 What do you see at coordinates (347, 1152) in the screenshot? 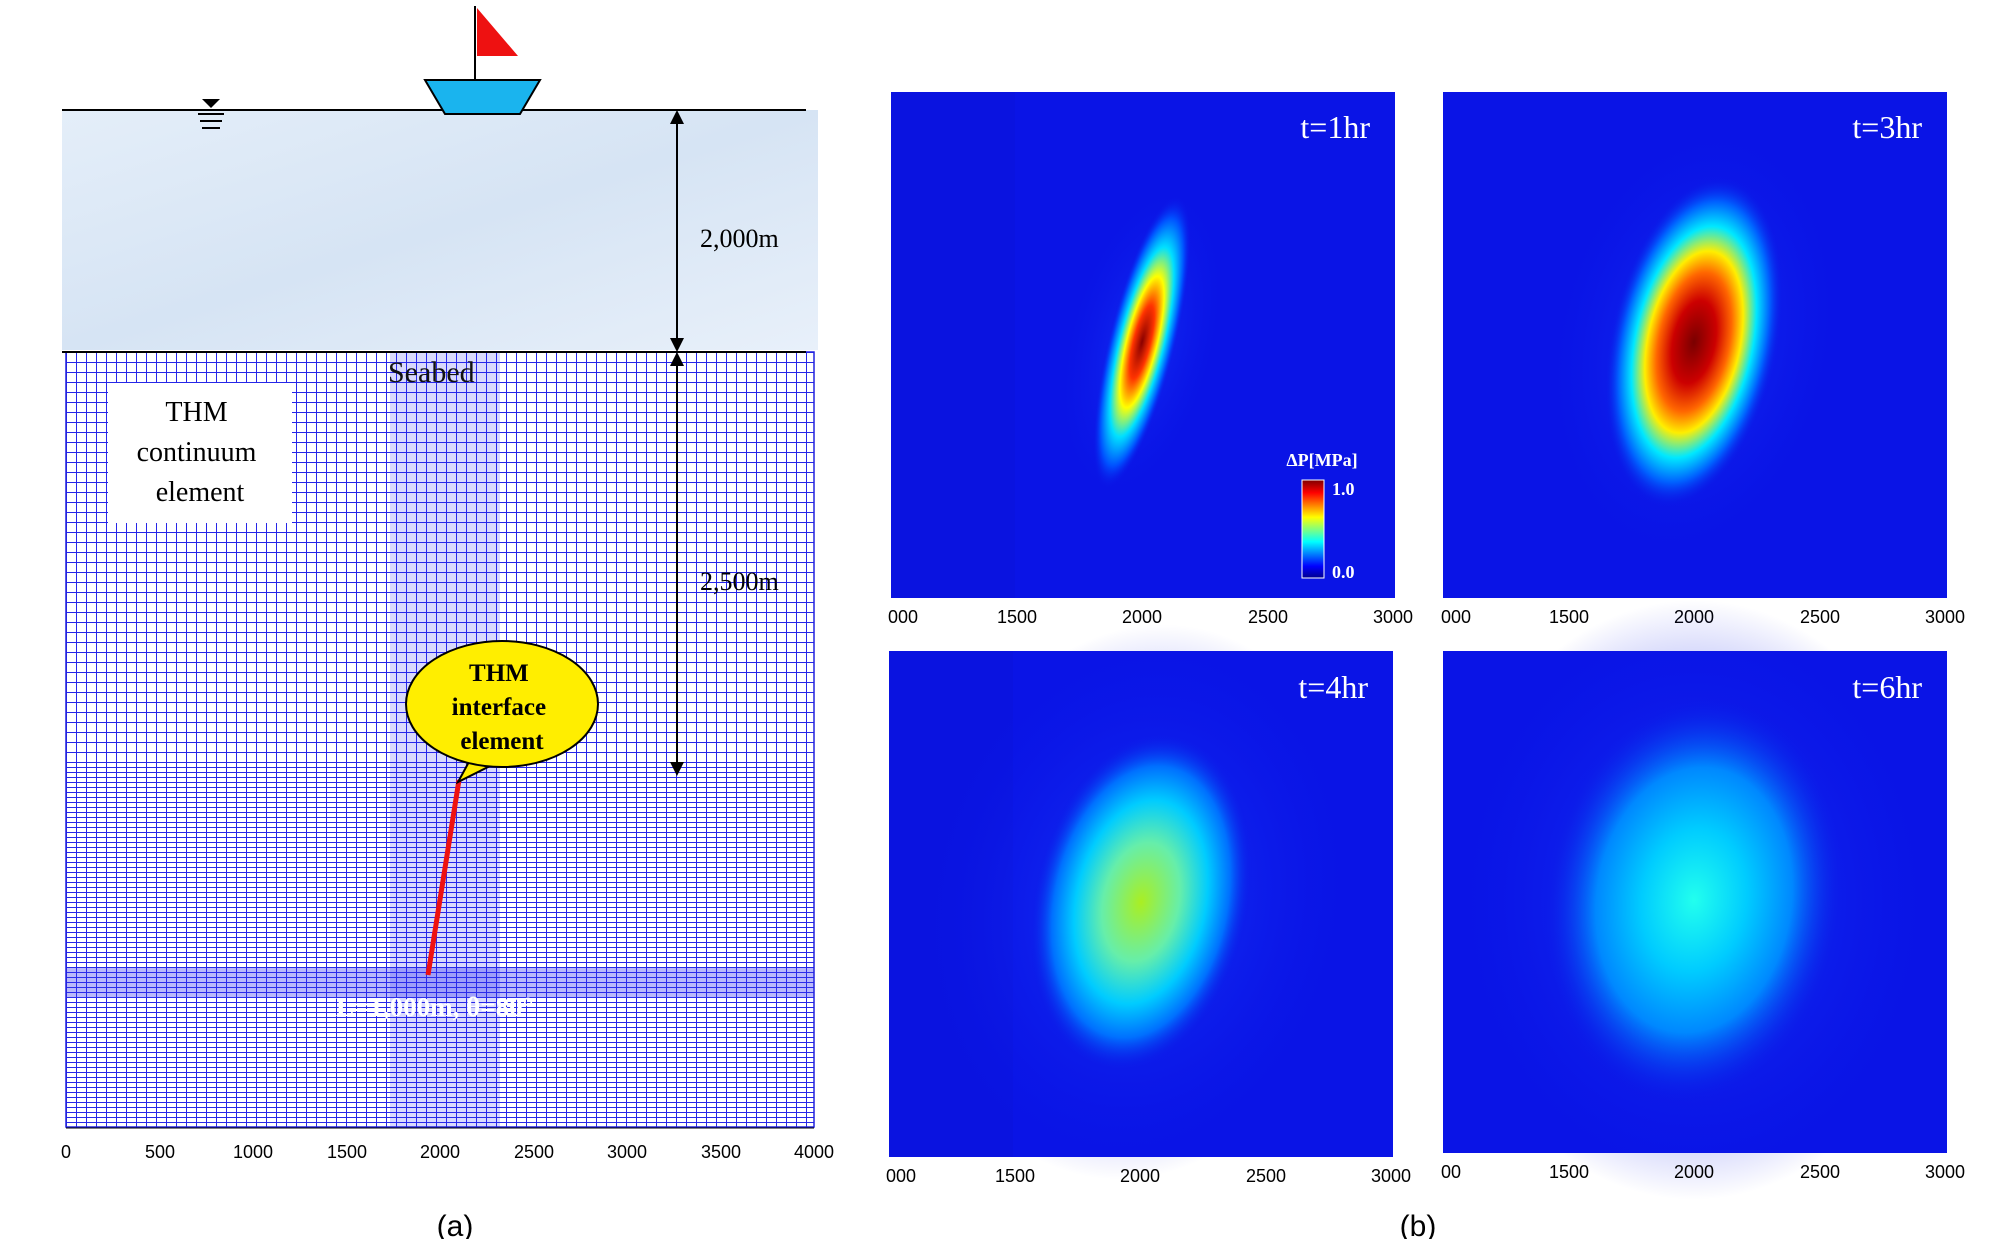
I see `panel-a-x-tick: 1500` at bounding box center [347, 1152].